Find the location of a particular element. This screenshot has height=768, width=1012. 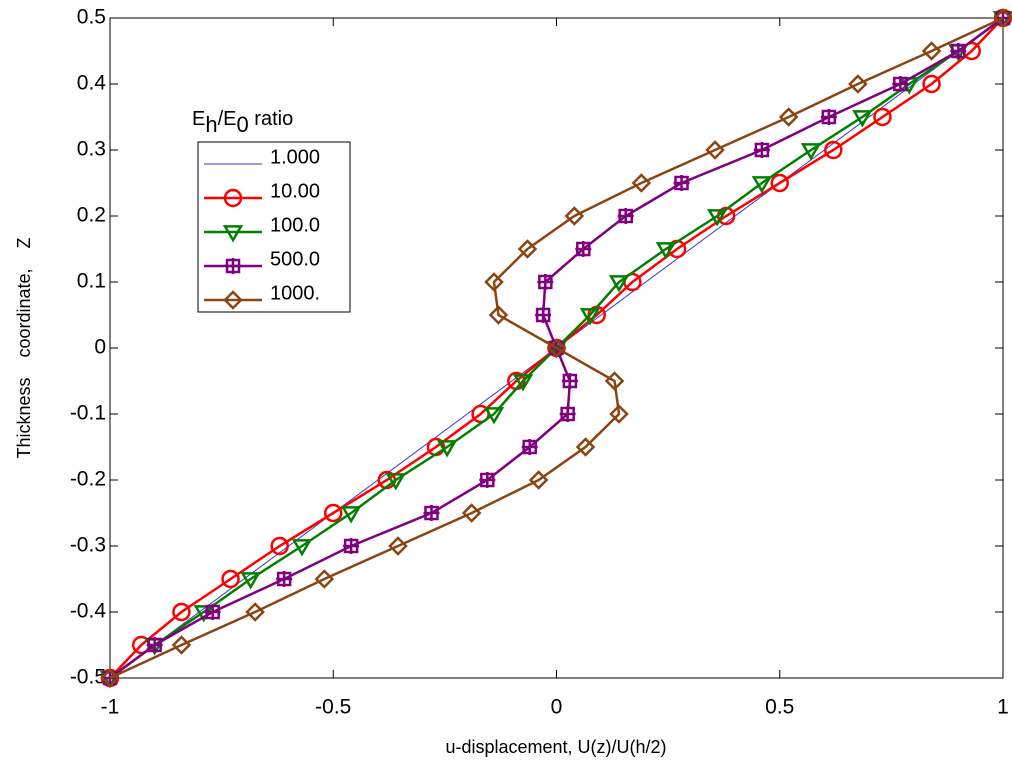

legend-label: 1000. is located at coordinates (295, 293).